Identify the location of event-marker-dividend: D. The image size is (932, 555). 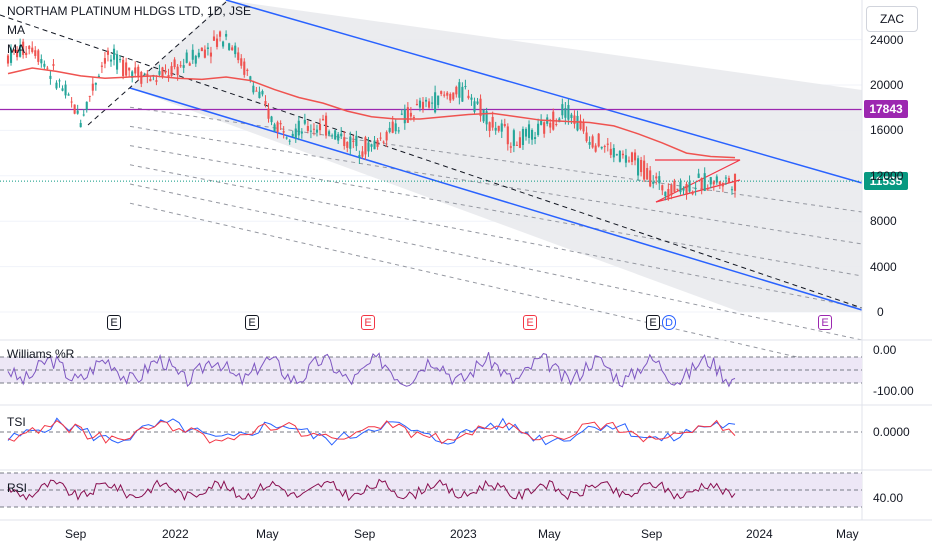
(669, 322).